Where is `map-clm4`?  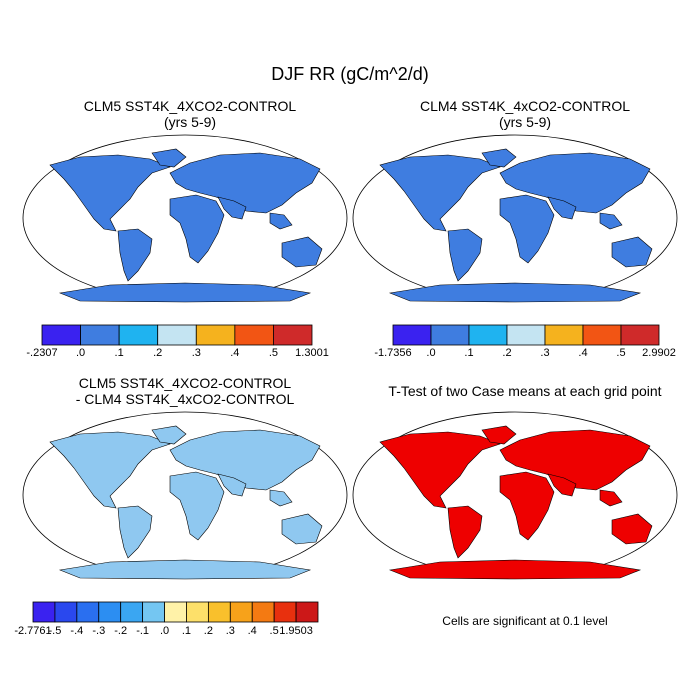
map-clm4 is located at coordinates (515, 218).